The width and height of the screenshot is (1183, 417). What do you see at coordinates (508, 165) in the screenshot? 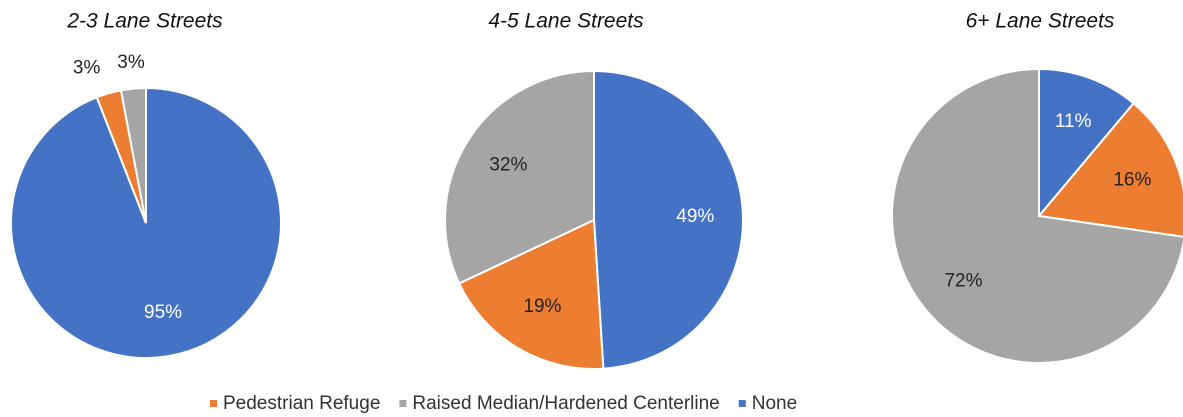
I see `data-label: 32%` at bounding box center [508, 165].